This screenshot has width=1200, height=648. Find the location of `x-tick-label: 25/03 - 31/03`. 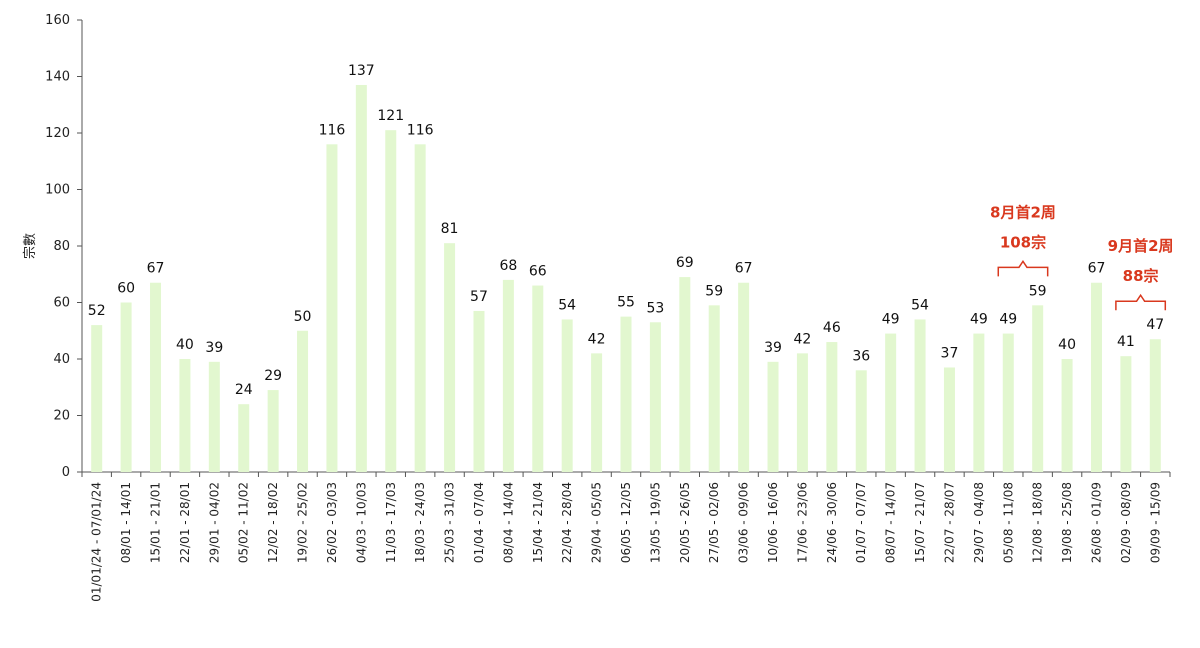

x-tick-label: 25/03 - 31/03 is located at coordinates (450, 522).